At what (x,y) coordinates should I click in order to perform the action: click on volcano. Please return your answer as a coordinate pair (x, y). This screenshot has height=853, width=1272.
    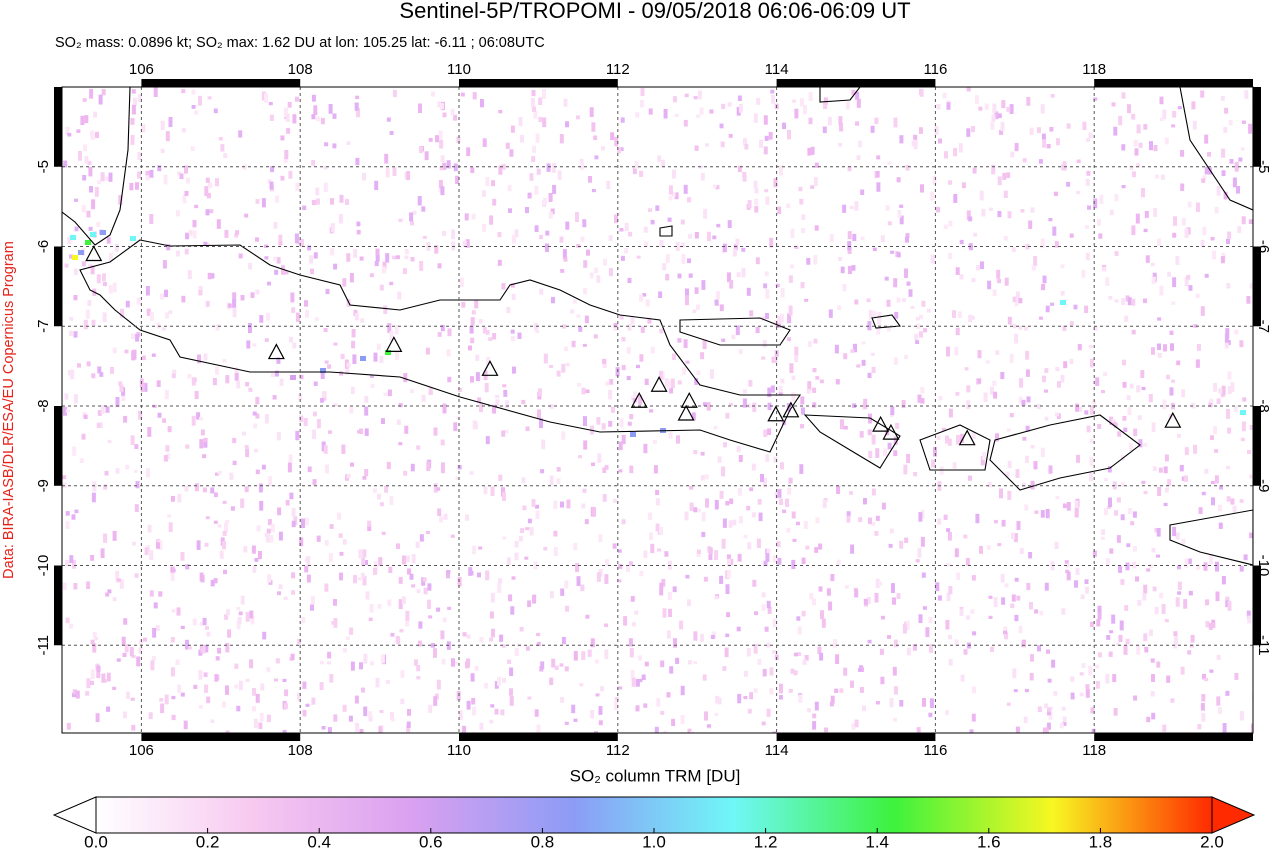
    Looking at the image, I should click on (394, 344).